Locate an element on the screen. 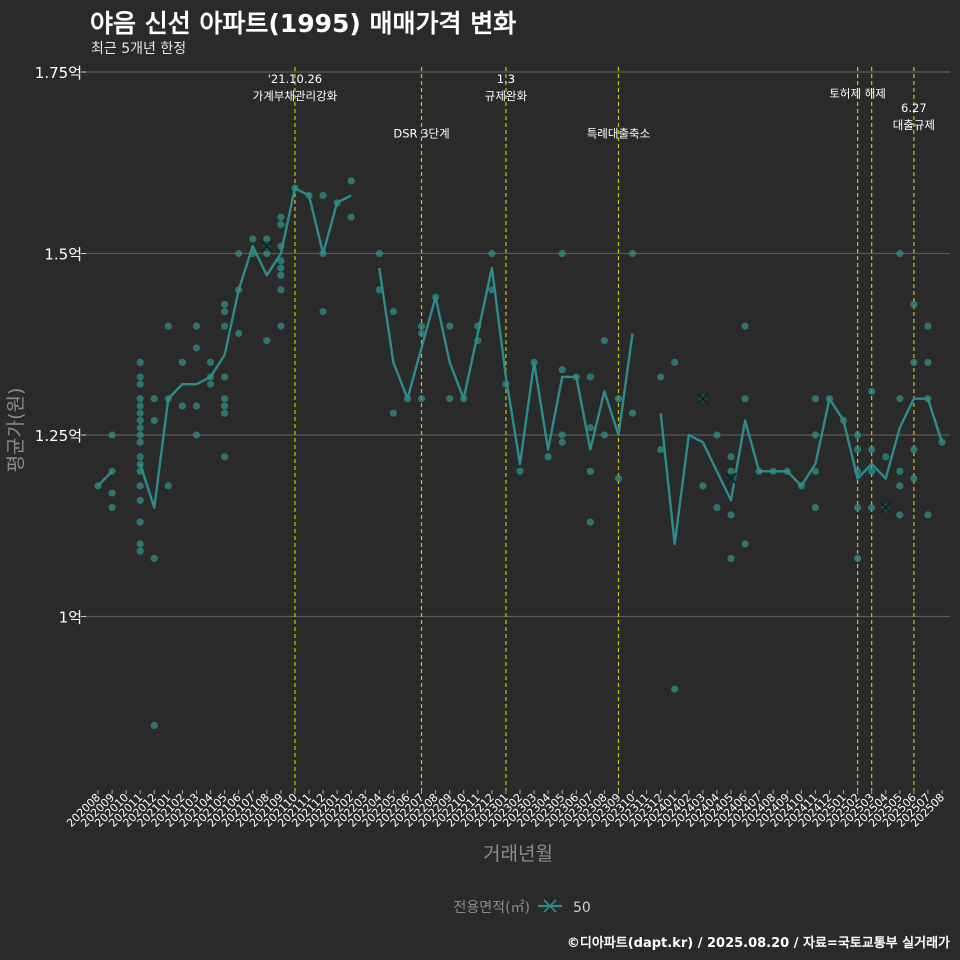 This screenshot has width=960, height=960. y-tick-label: 1.5억 is located at coordinates (63, 255).